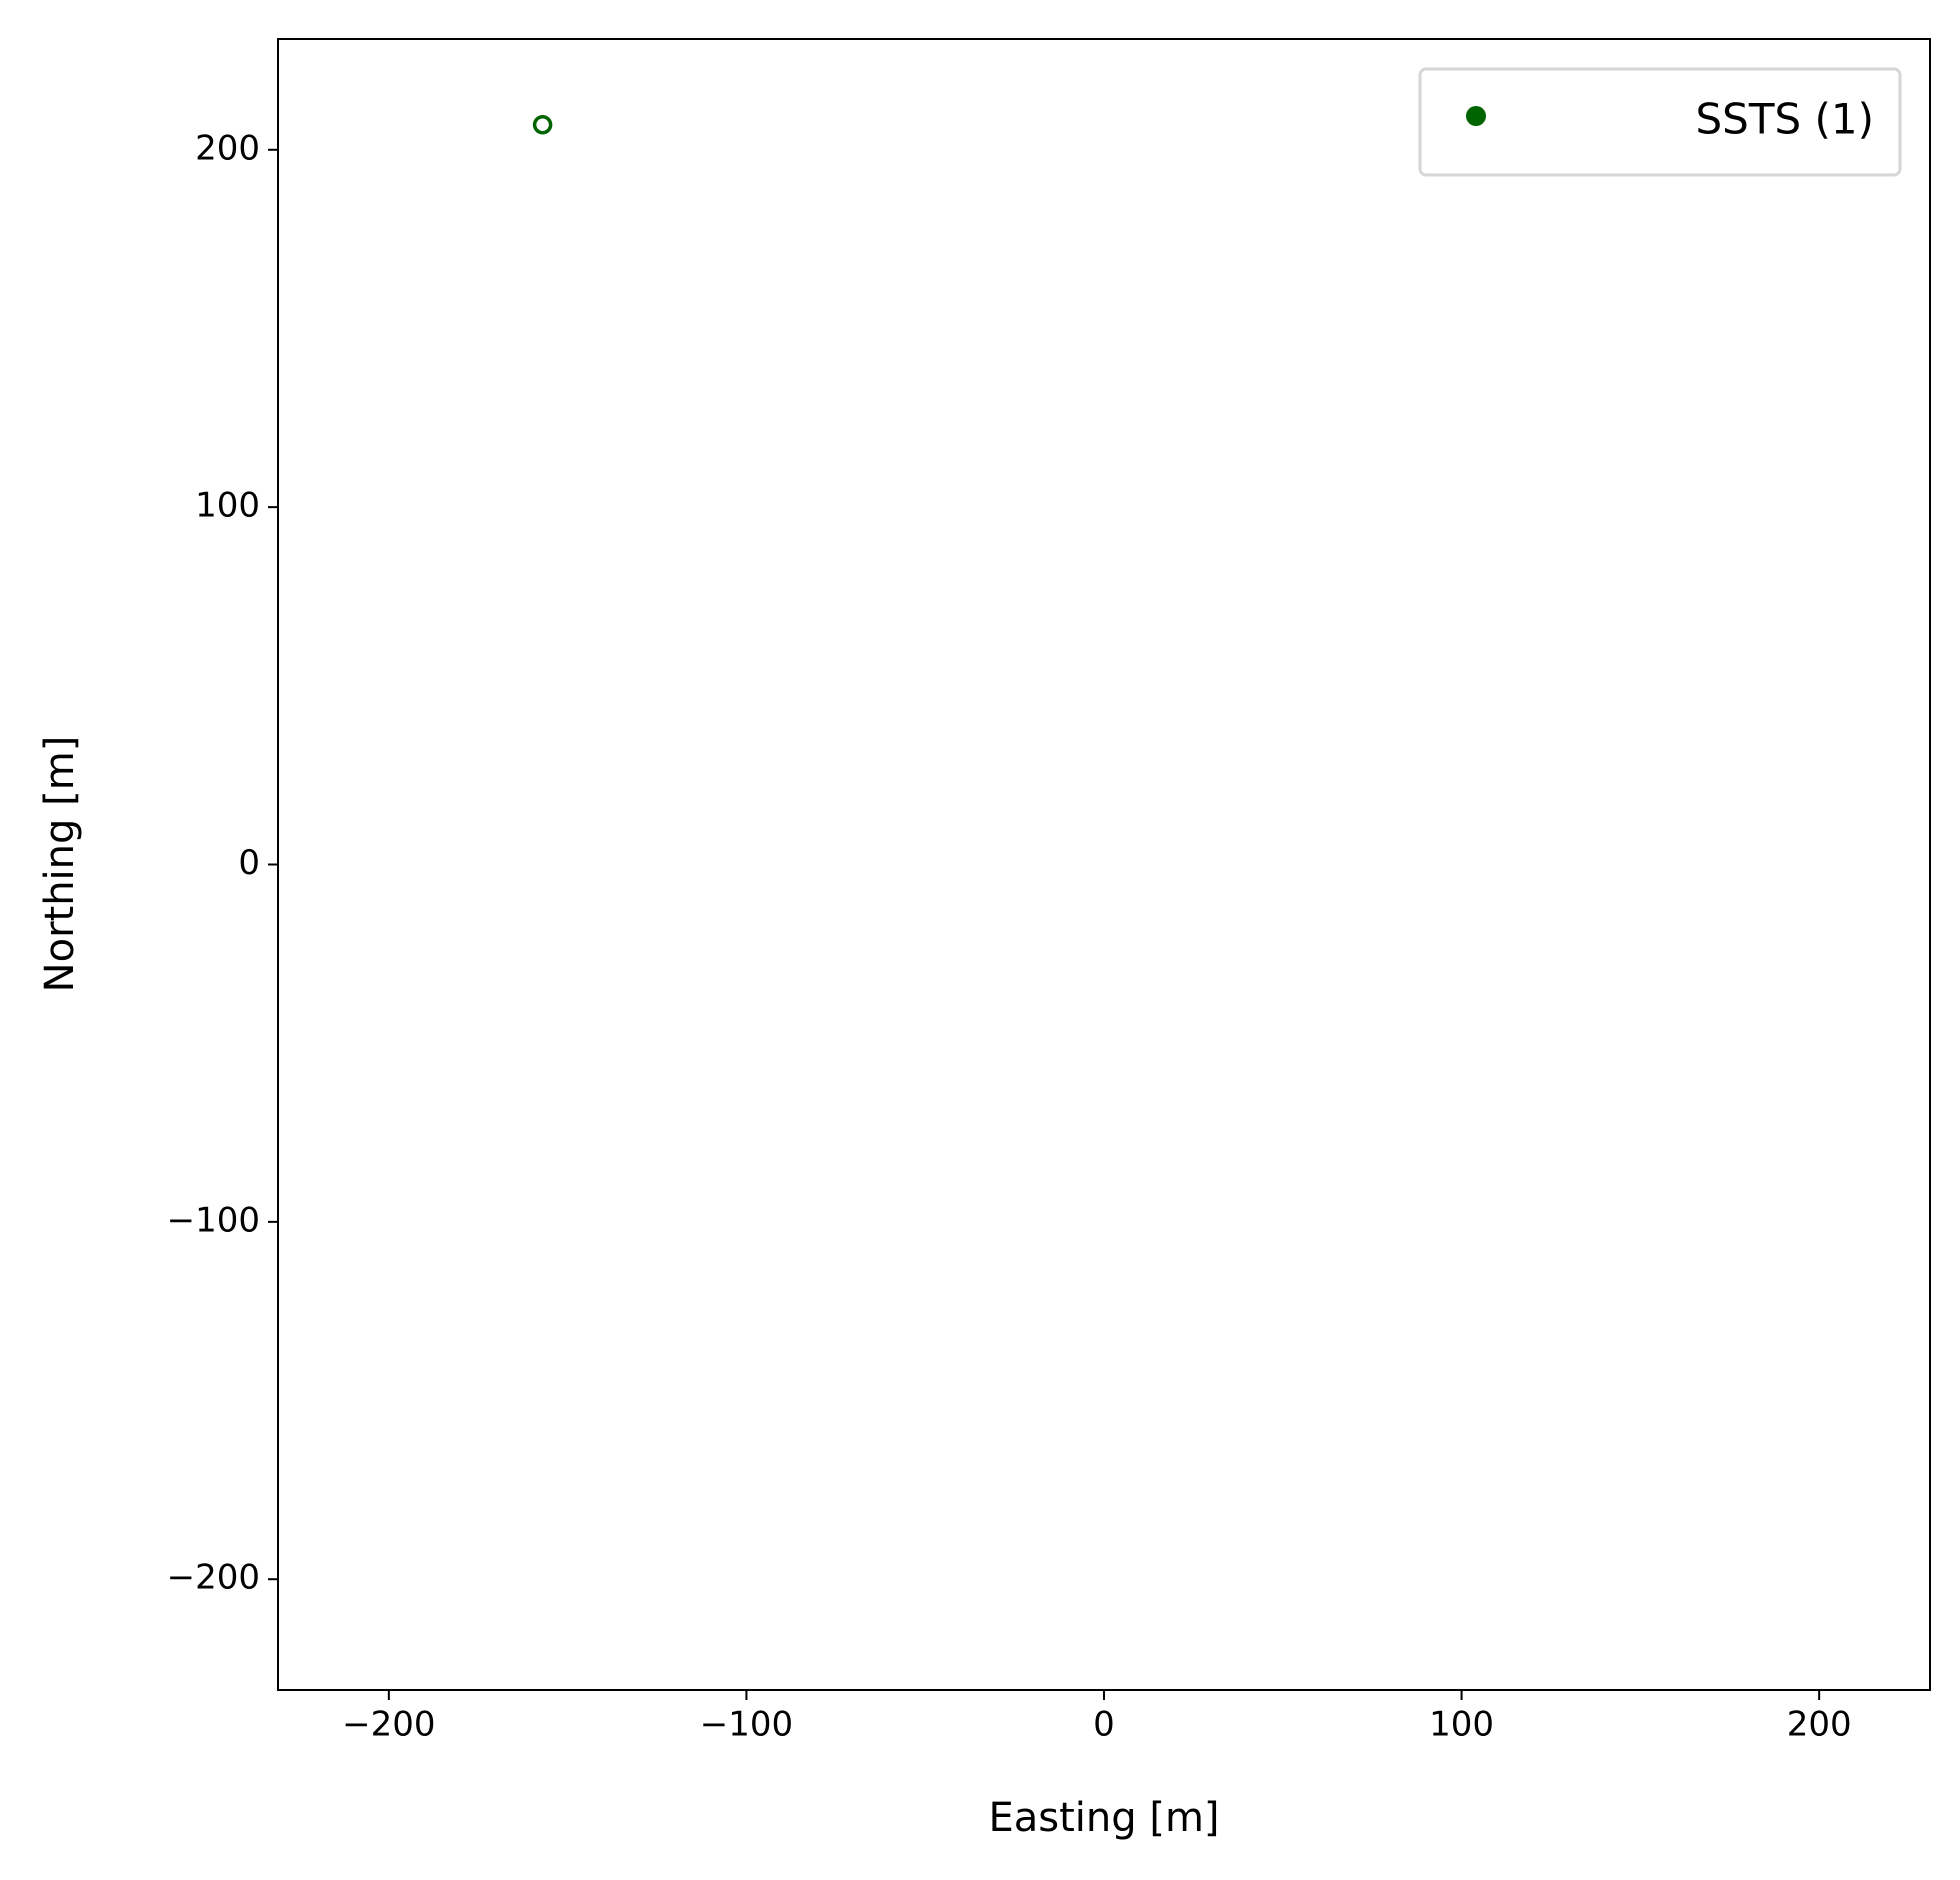 Image resolution: width=1960 pixels, height=1880 pixels. Describe the element at coordinates (1103, 1818) in the screenshot. I see `x-axis-label: Easting [m]` at that location.